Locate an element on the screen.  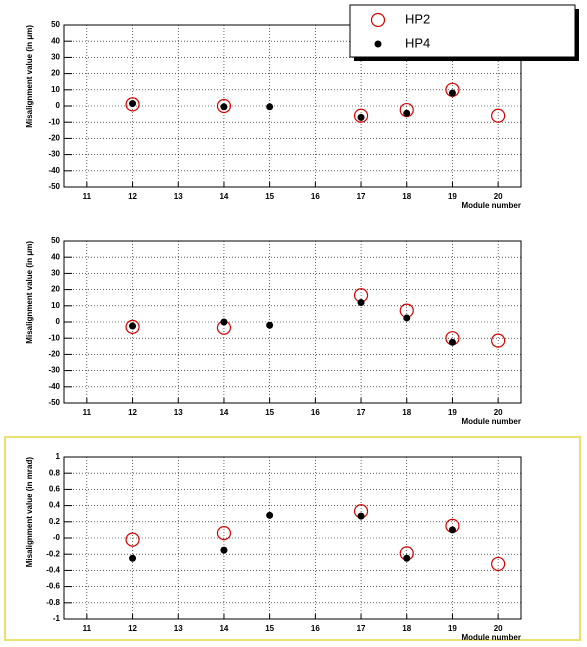
y-tick-label: -1 is located at coordinates (57, 618).